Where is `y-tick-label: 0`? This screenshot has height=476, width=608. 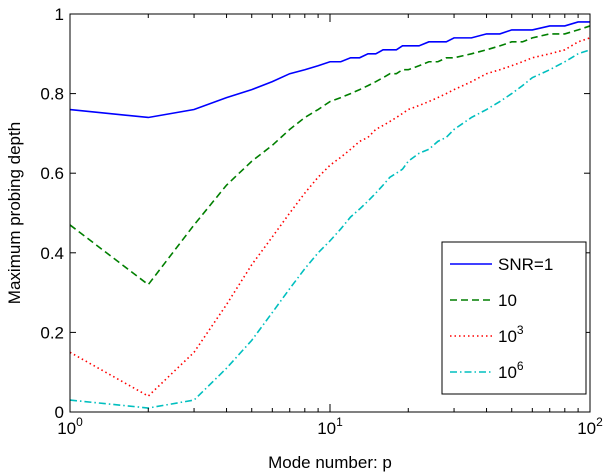 y-tick-label: 0 is located at coordinates (59, 412).